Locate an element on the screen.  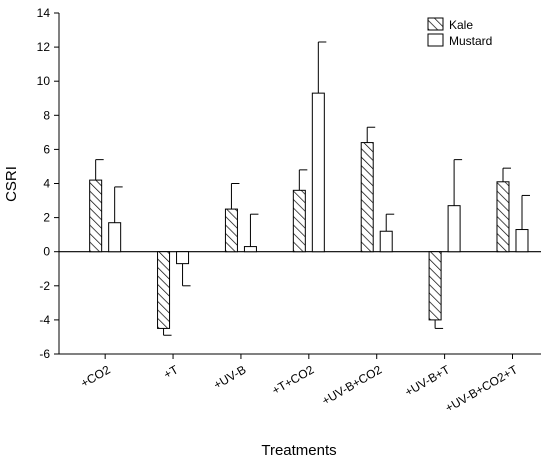
x-tick-label: +UV-B is located at coordinates (229, 377).